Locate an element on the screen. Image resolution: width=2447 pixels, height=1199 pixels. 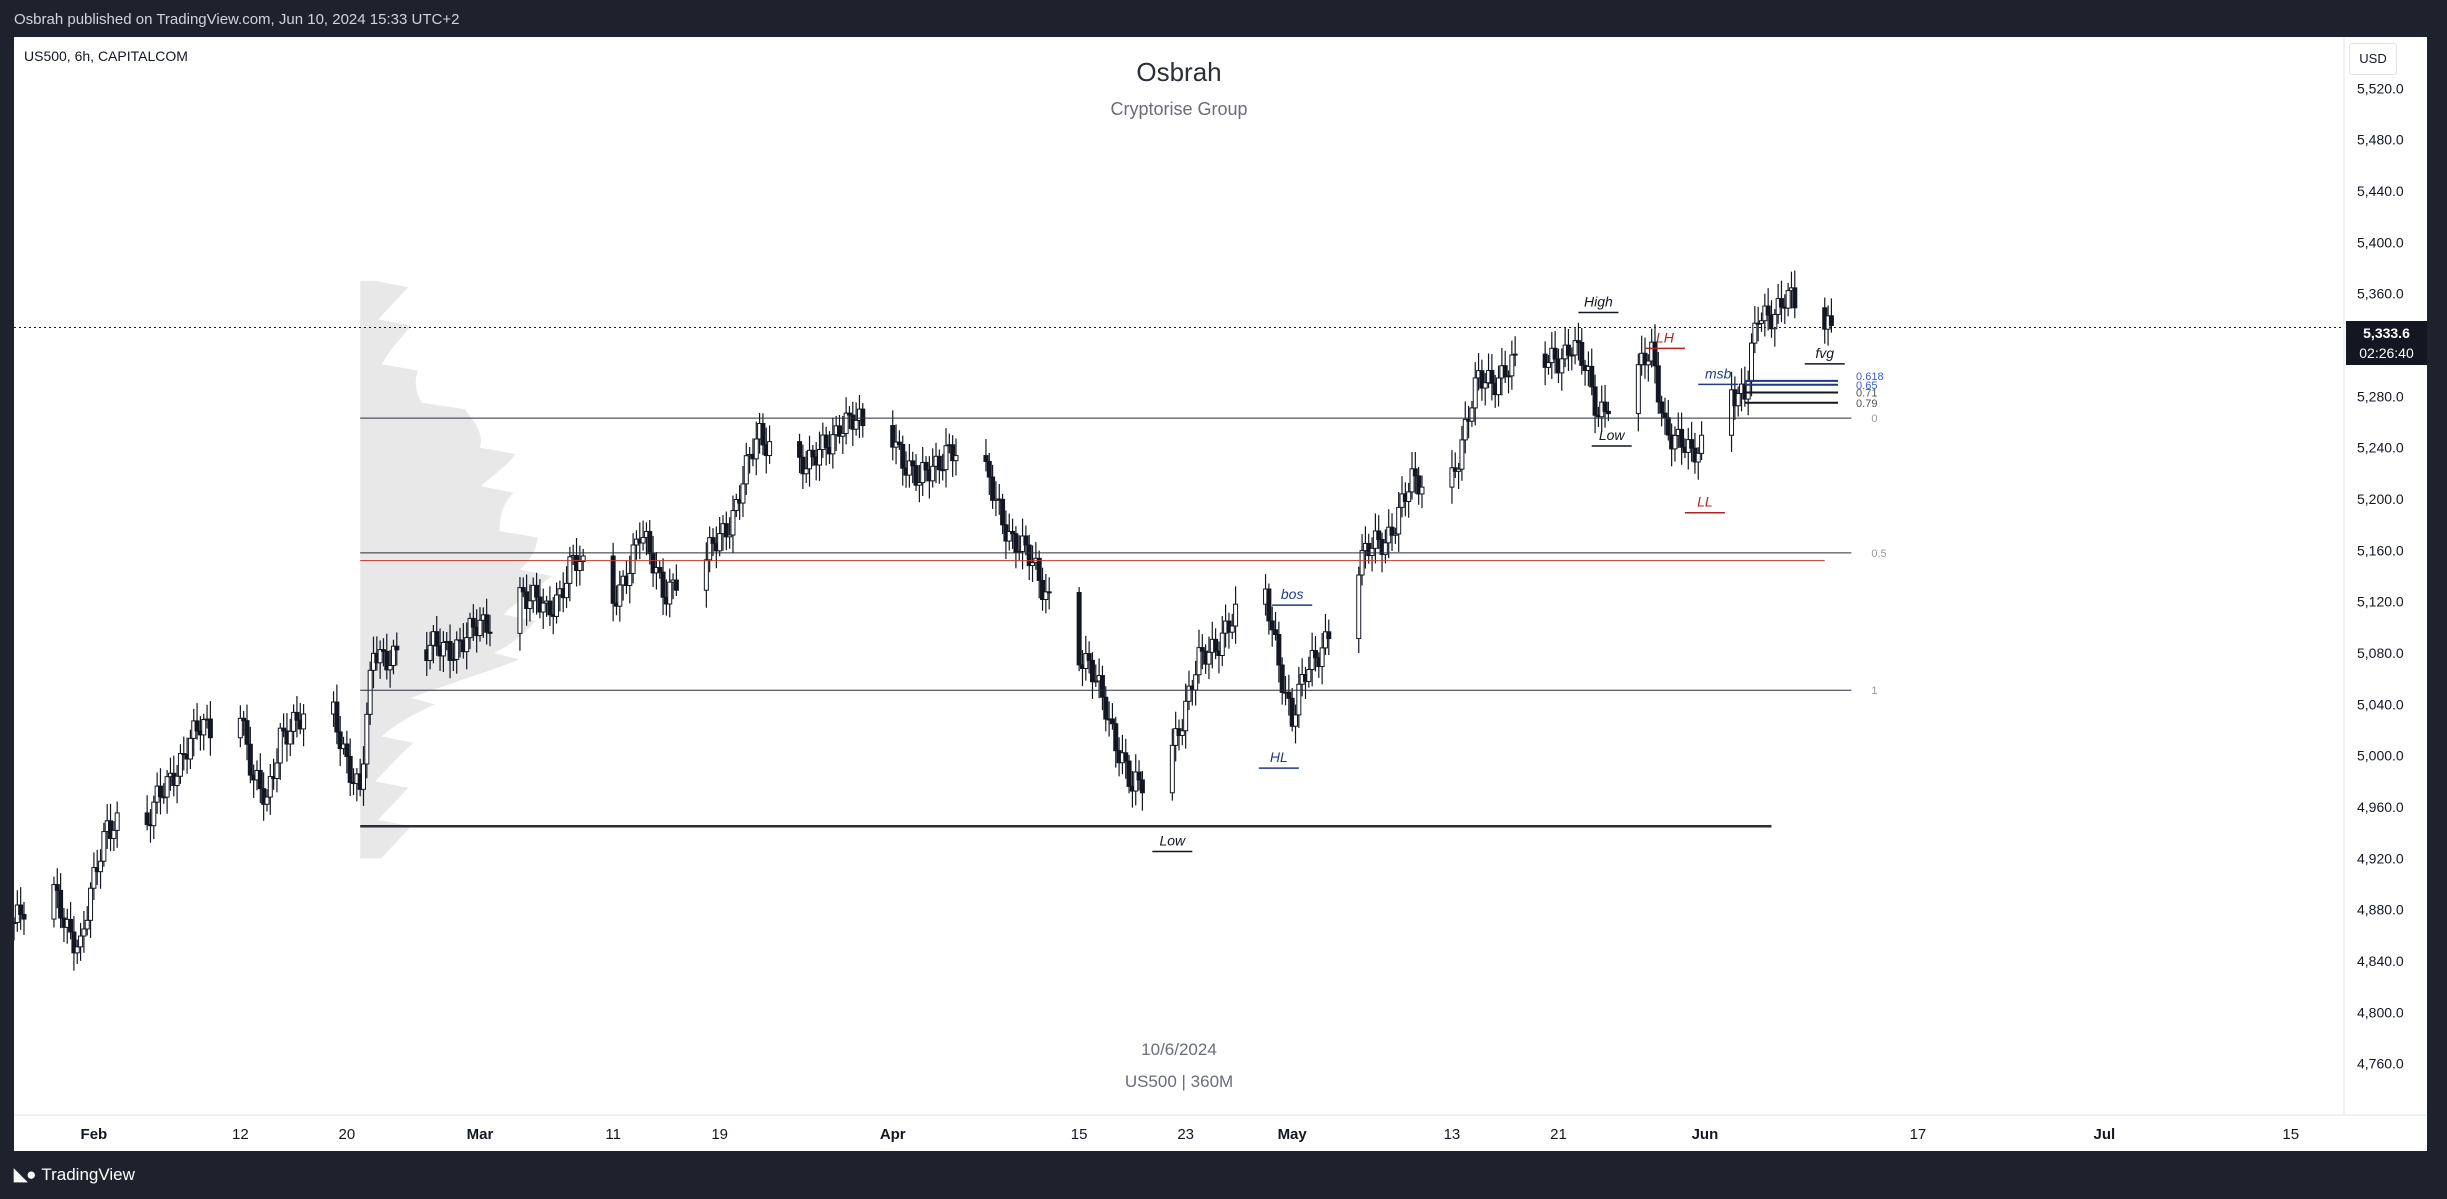
x-tick-label: Jul is located at coordinates (2104, 1134).